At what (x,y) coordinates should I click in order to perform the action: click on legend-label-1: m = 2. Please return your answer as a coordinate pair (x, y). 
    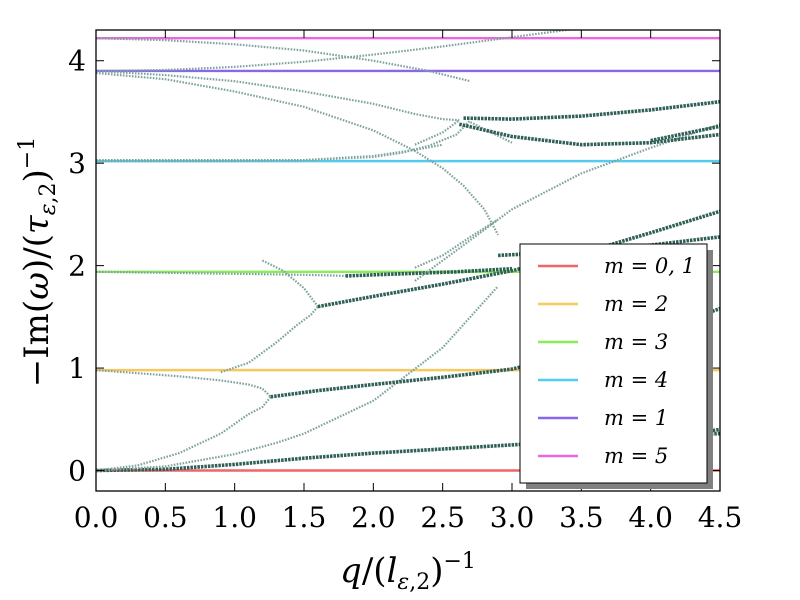
    Looking at the image, I should click on (636, 304).